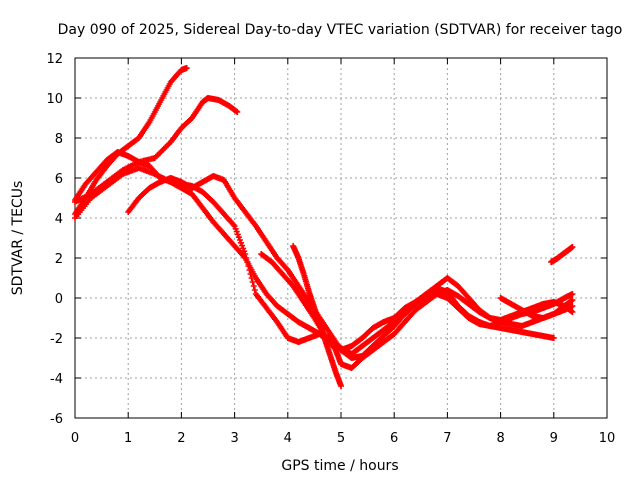  Describe the element at coordinates (56, 419) in the screenshot. I see `y-tick-label: -6` at that location.